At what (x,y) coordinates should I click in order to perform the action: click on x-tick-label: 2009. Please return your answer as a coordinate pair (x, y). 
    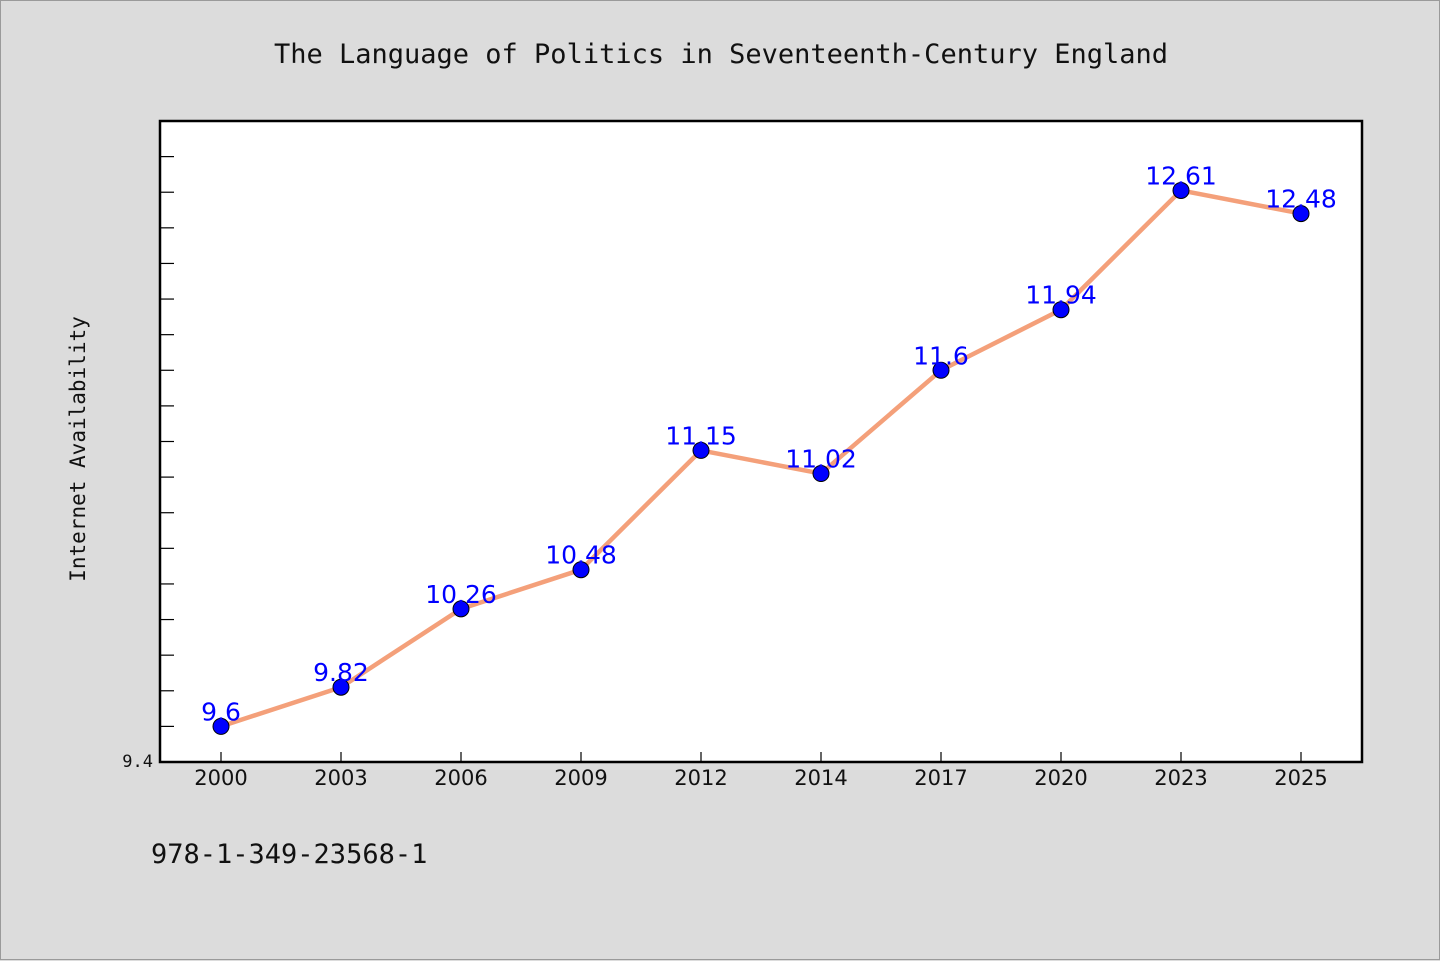
    Looking at the image, I should click on (580, 778).